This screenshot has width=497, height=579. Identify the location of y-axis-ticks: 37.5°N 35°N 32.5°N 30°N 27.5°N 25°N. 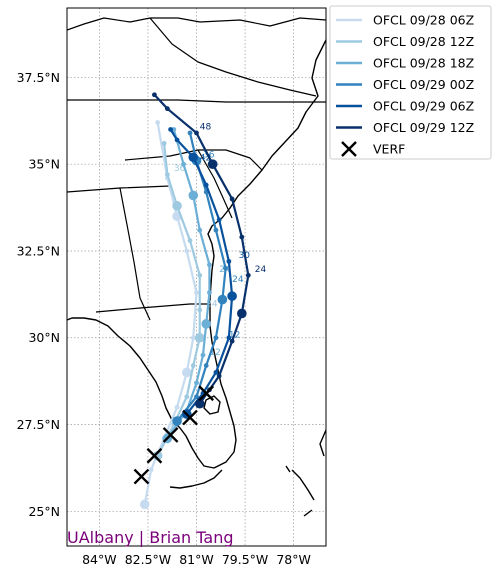
(38, 294).